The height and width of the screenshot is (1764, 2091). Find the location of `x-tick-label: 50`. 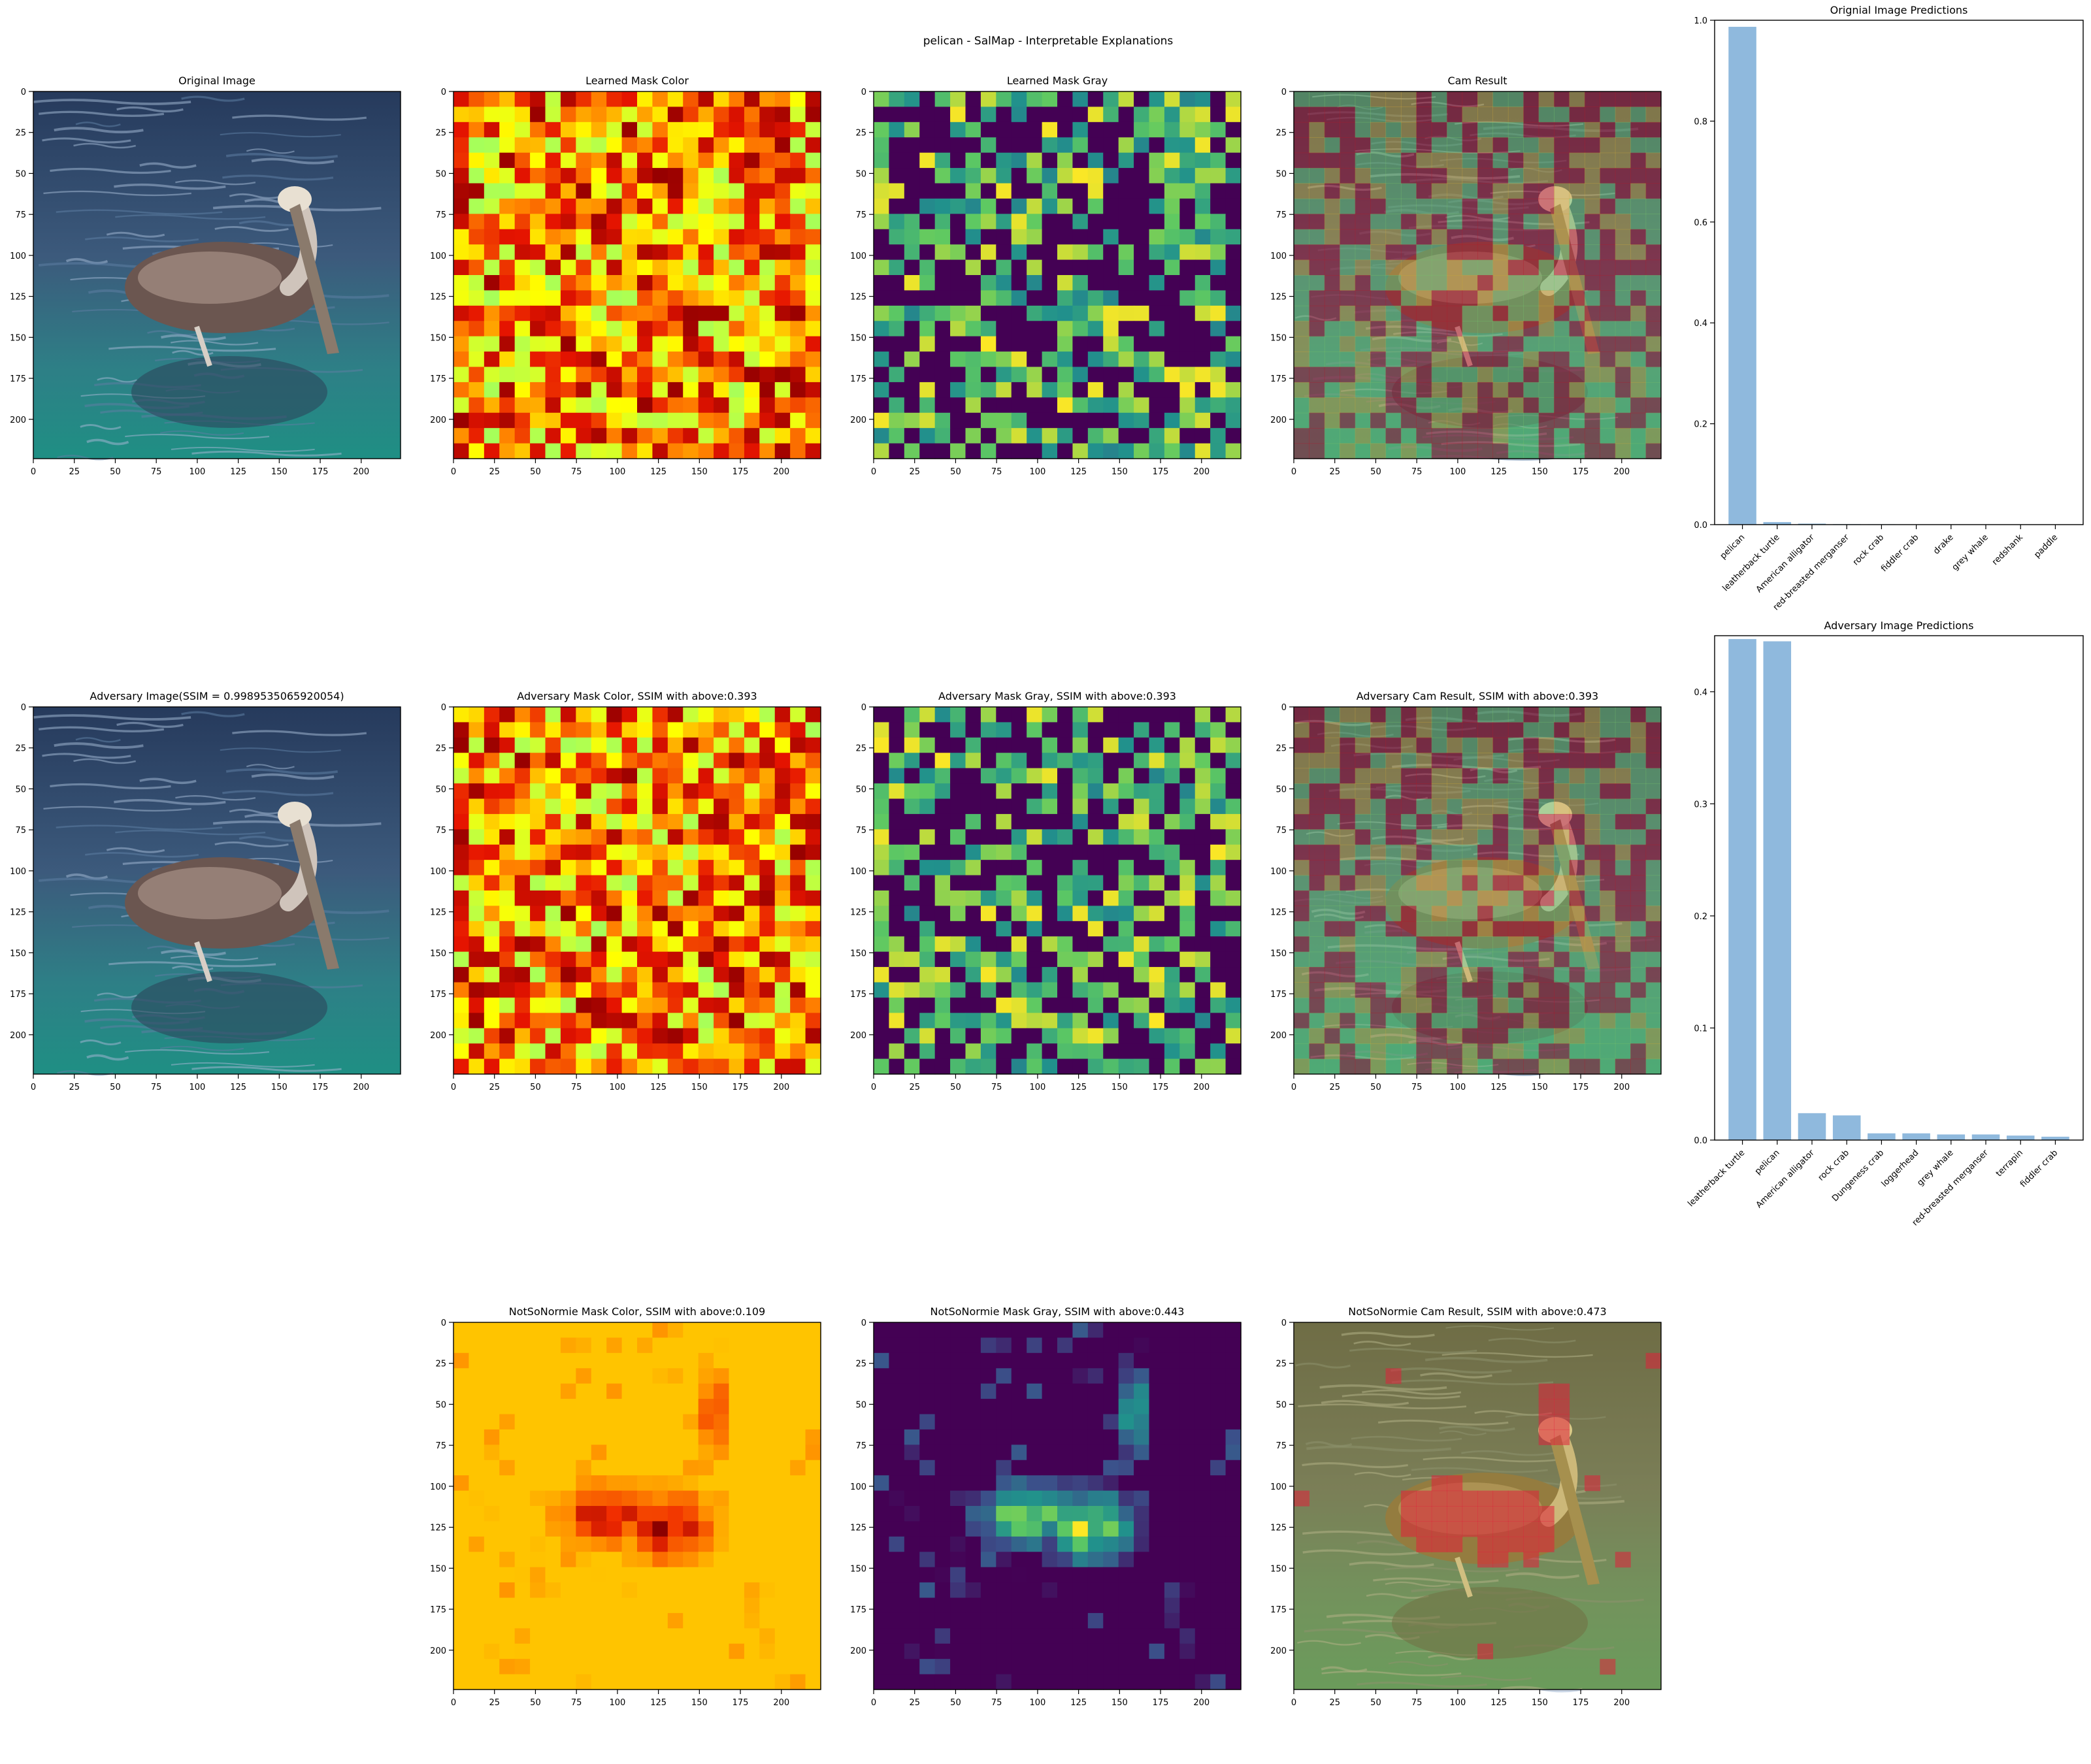

x-tick-label: 50 is located at coordinates (115, 472).